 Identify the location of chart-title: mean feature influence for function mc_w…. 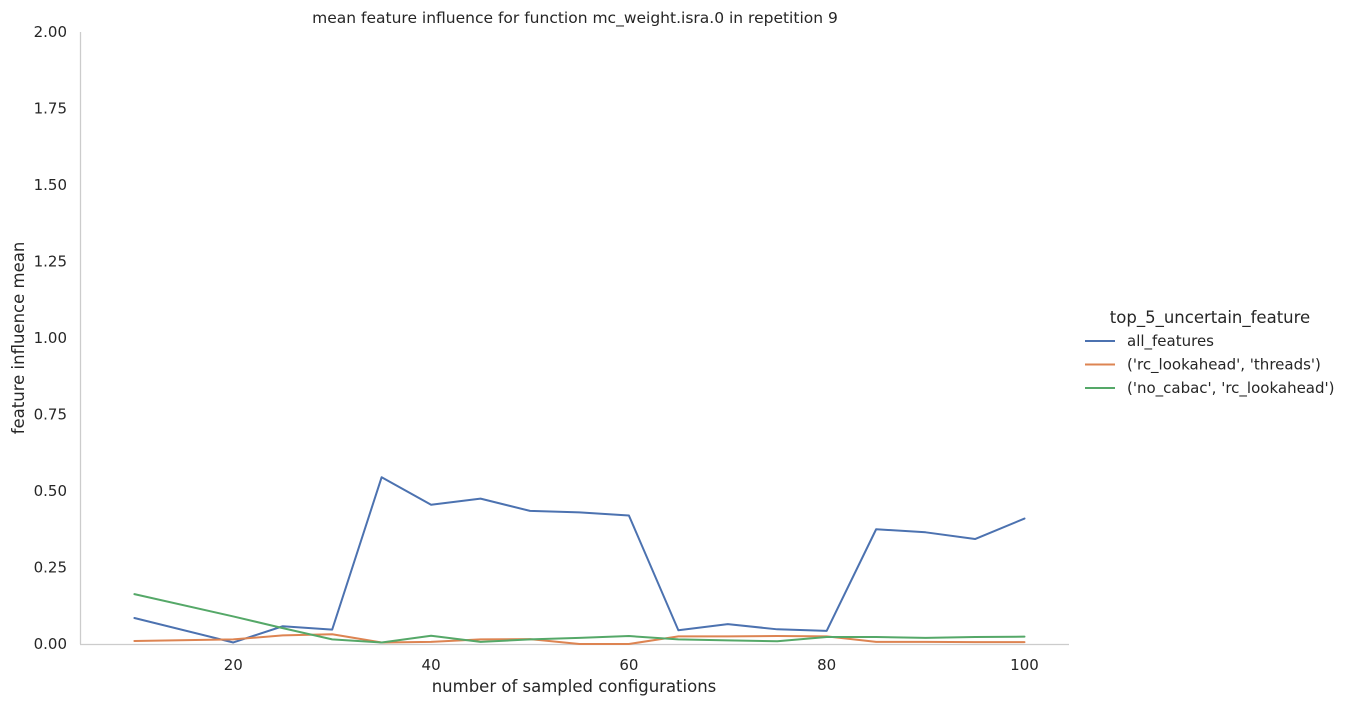
(575, 18).